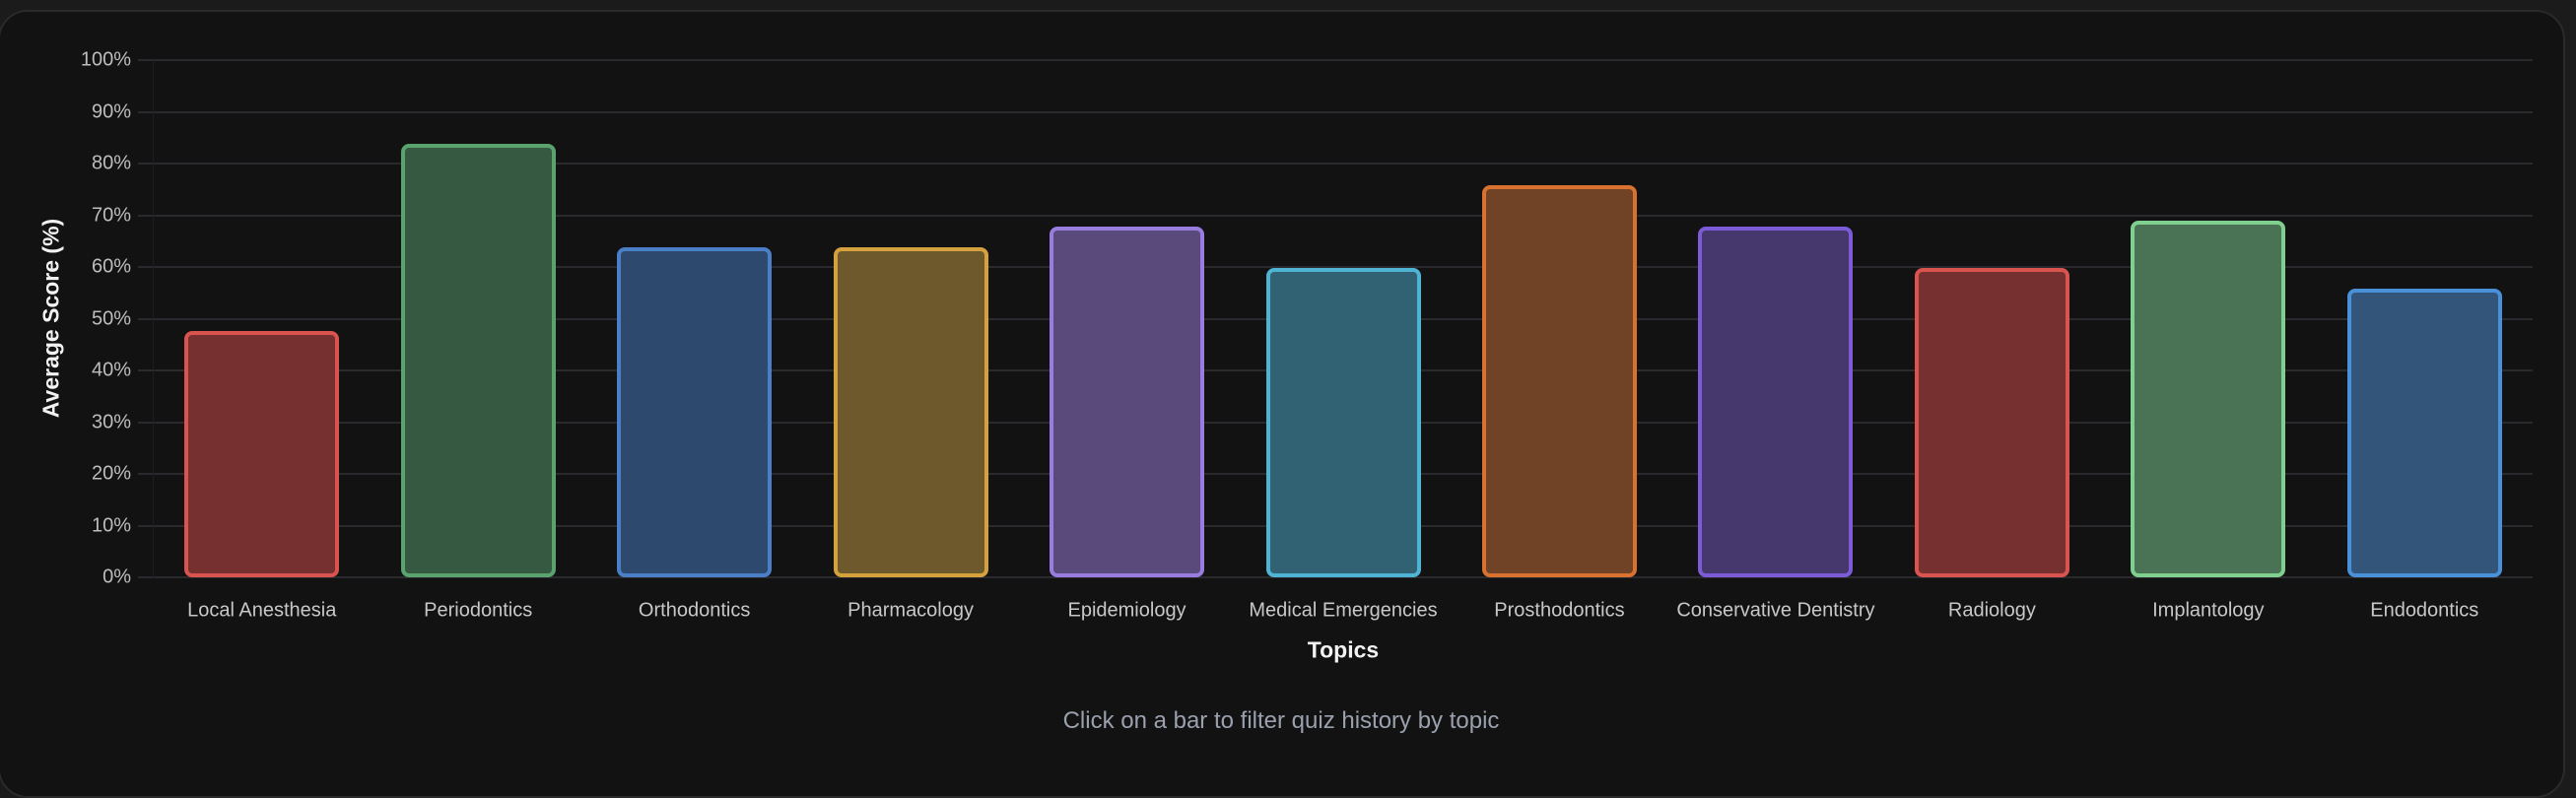 The height and width of the screenshot is (798, 2576). Describe the element at coordinates (1126, 611) in the screenshot. I see `x-tick-label: Epidemiology` at that location.